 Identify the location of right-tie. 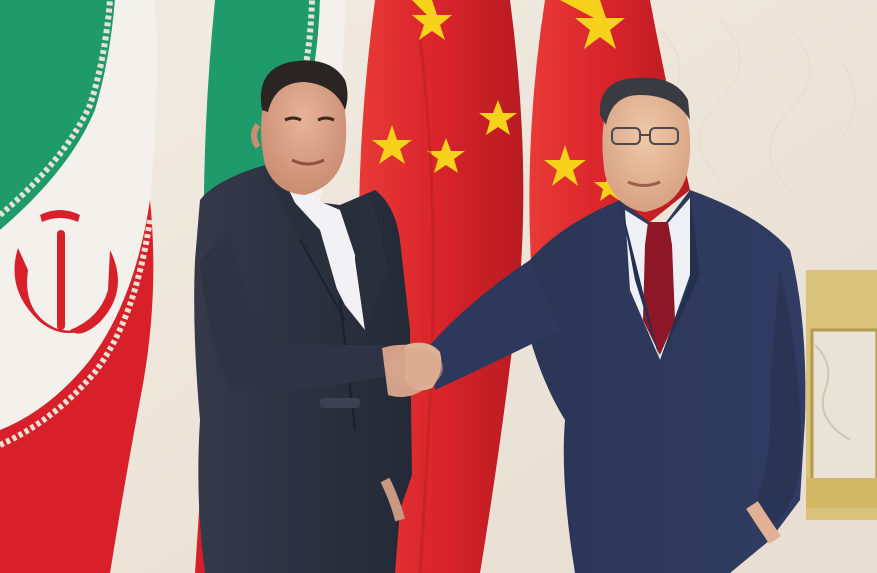
(659, 288).